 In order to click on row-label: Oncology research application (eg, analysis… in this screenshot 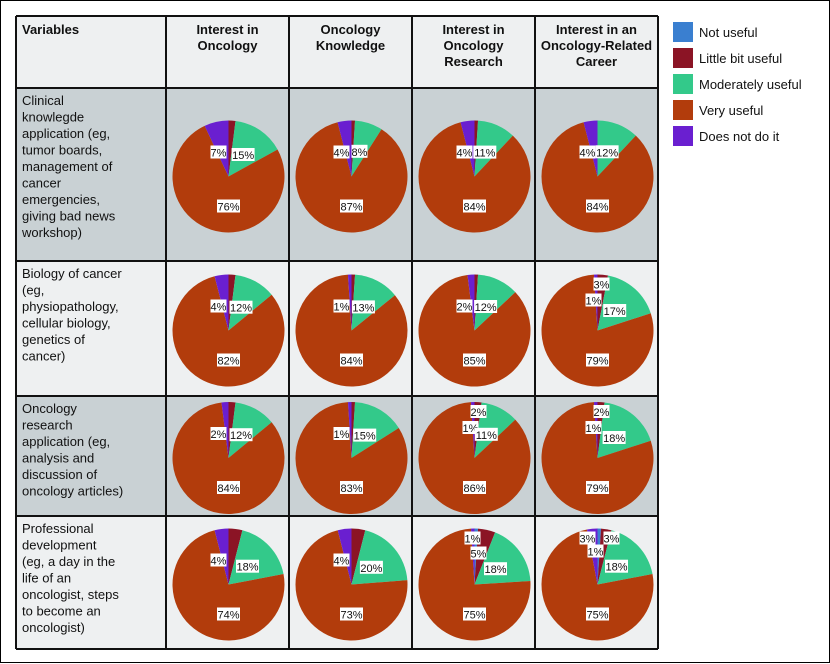, I will do `click(72, 450)`.